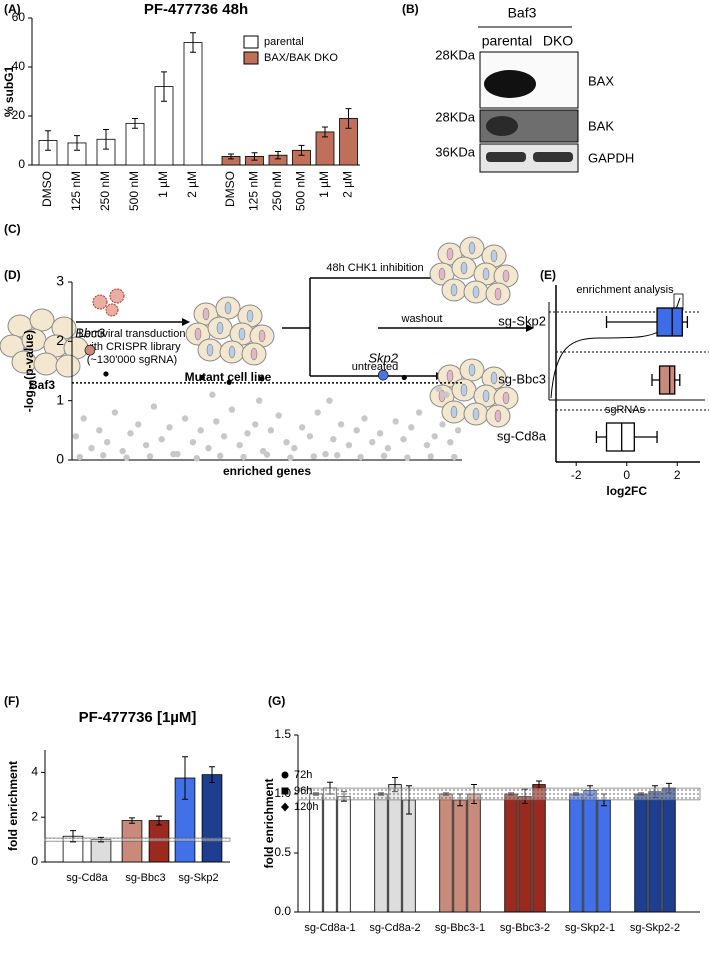 This screenshot has width=709, height=960. Describe the element at coordinates (60, 340) in the screenshot. I see `y-tick-label: 2` at that location.